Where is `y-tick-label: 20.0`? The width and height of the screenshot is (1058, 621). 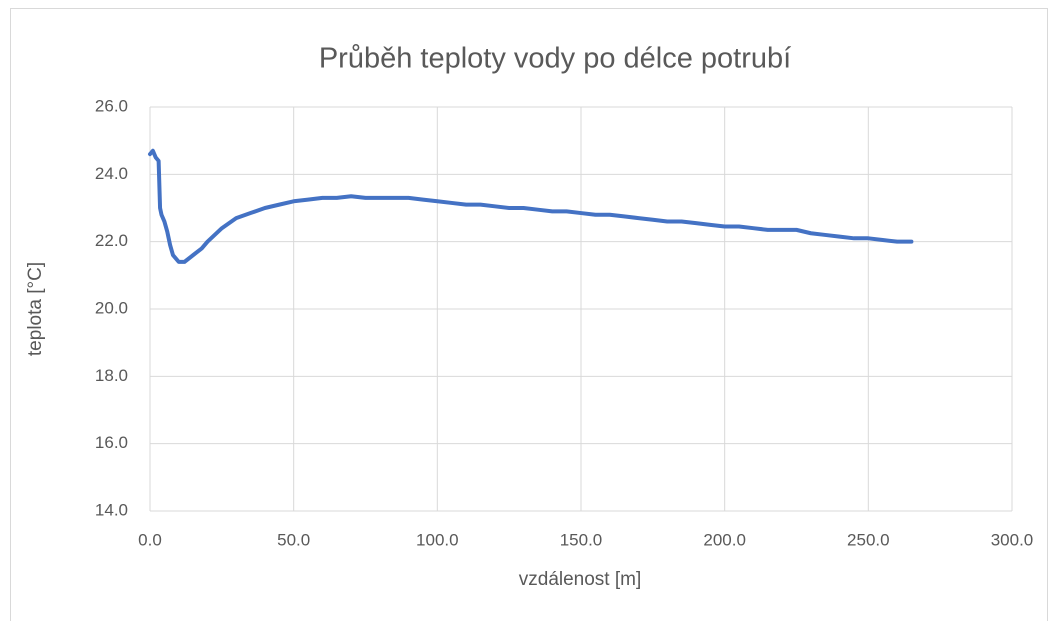
y-tick-label: 20.0 is located at coordinates (111, 307).